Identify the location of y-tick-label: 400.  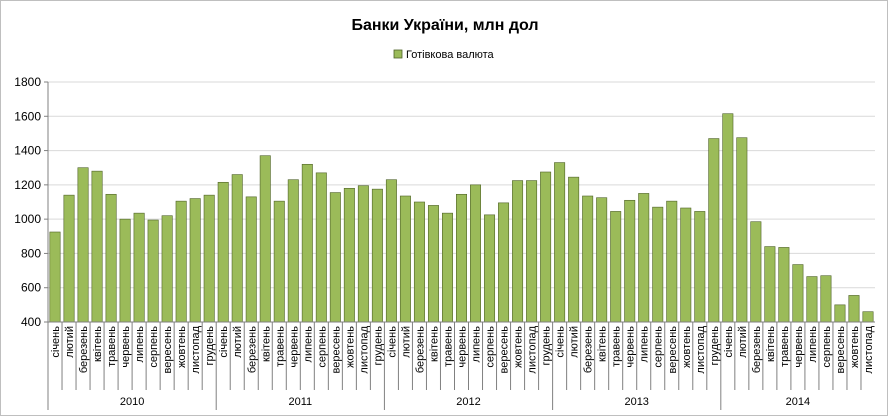
(31, 322).